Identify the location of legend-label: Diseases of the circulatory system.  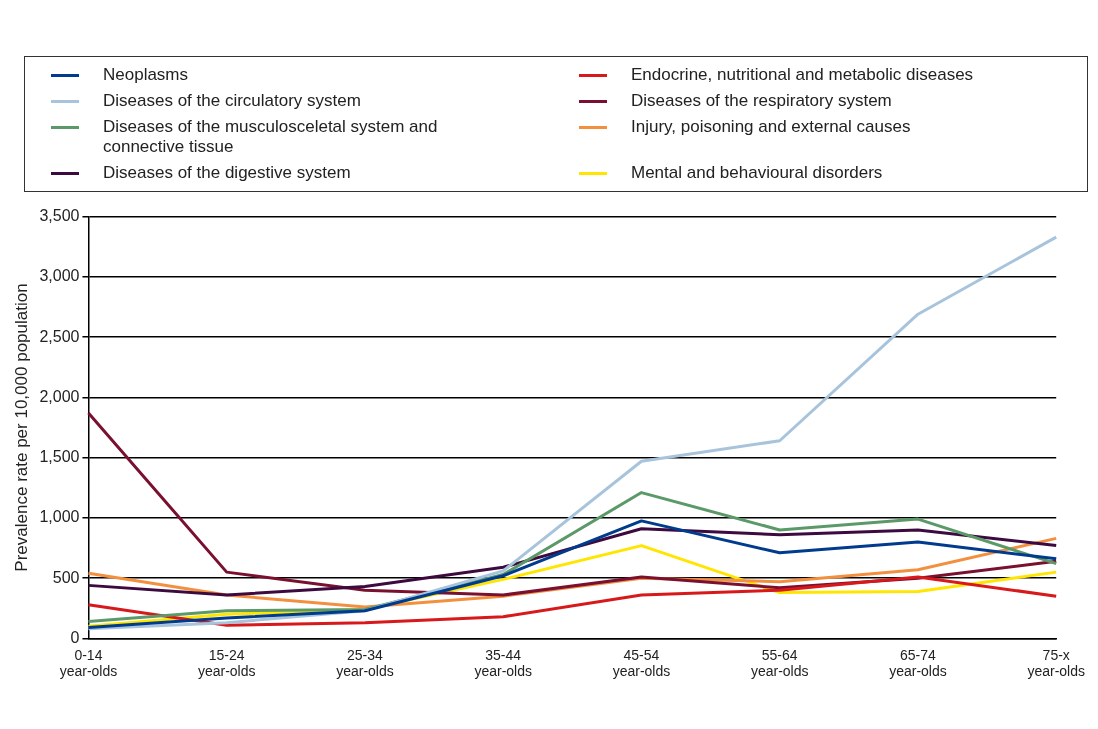
(232, 101).